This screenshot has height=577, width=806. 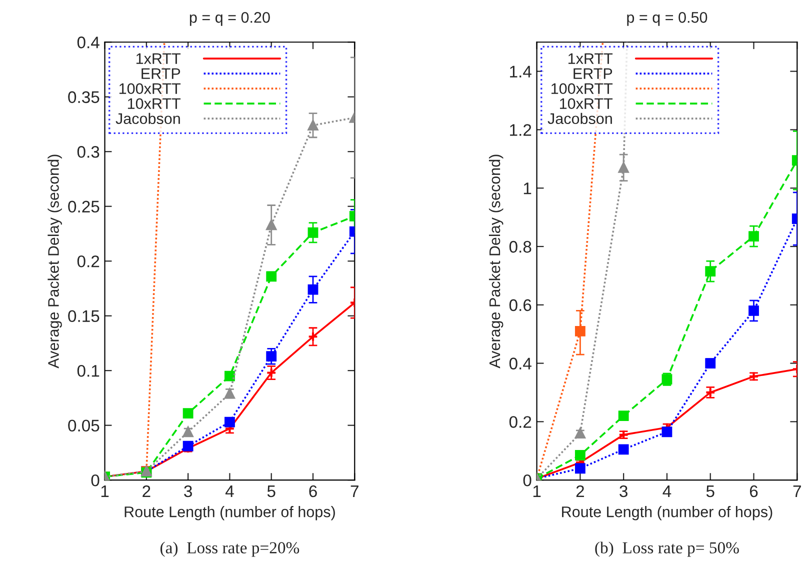 I want to click on y-tick-label: 0.25, so click(x=84, y=206).